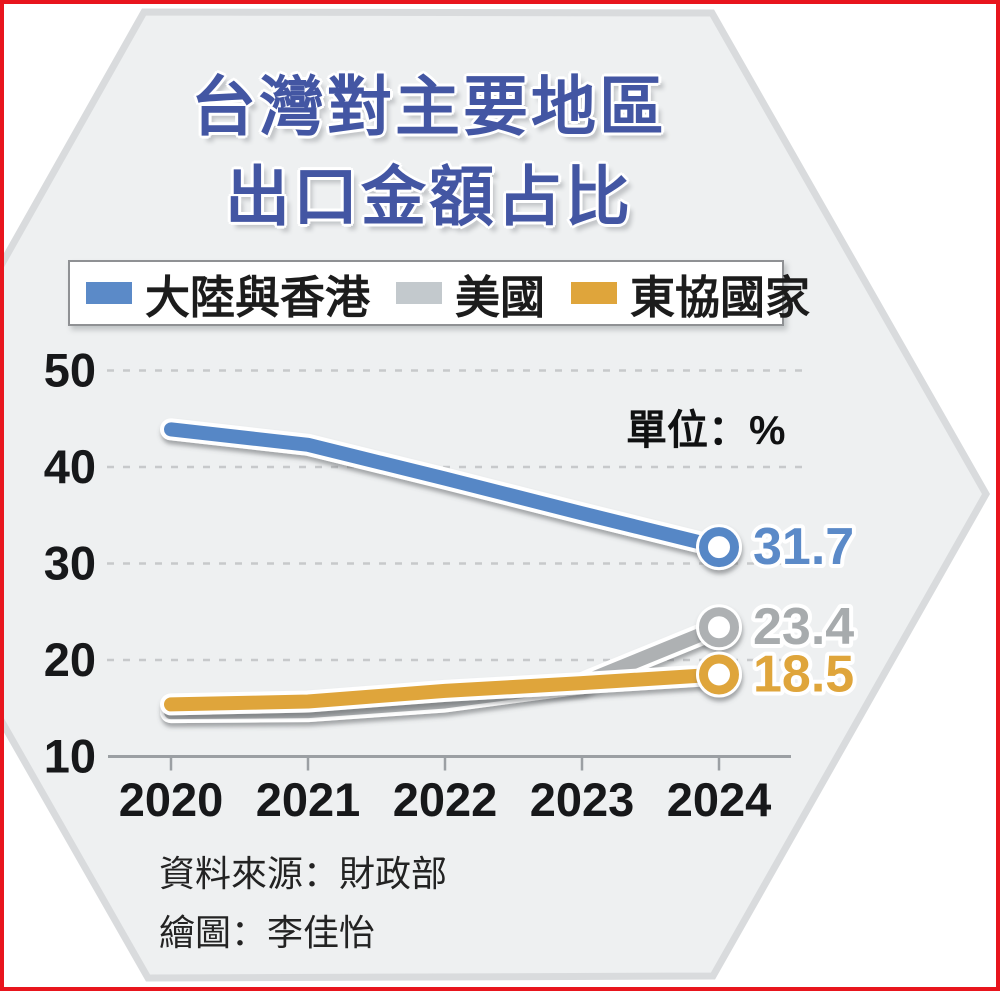 This screenshot has width=1000, height=991. I want to click on legend-label-china-hk: 大陸與香港, so click(258, 297).